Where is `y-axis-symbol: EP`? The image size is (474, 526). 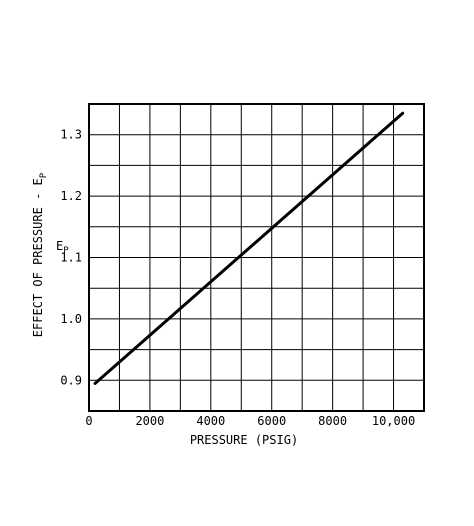 y-axis-symbol: EP is located at coordinates (62, 247).